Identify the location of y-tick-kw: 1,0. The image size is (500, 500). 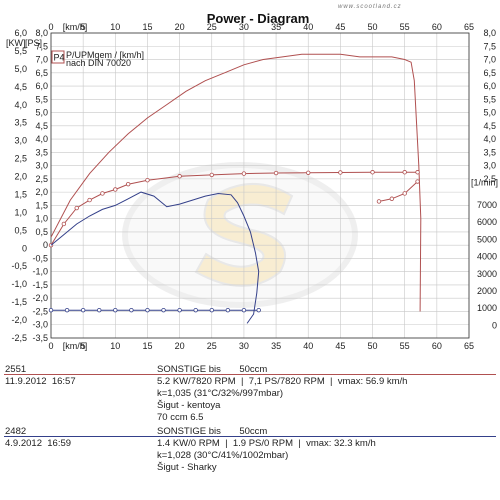
(20, 212).